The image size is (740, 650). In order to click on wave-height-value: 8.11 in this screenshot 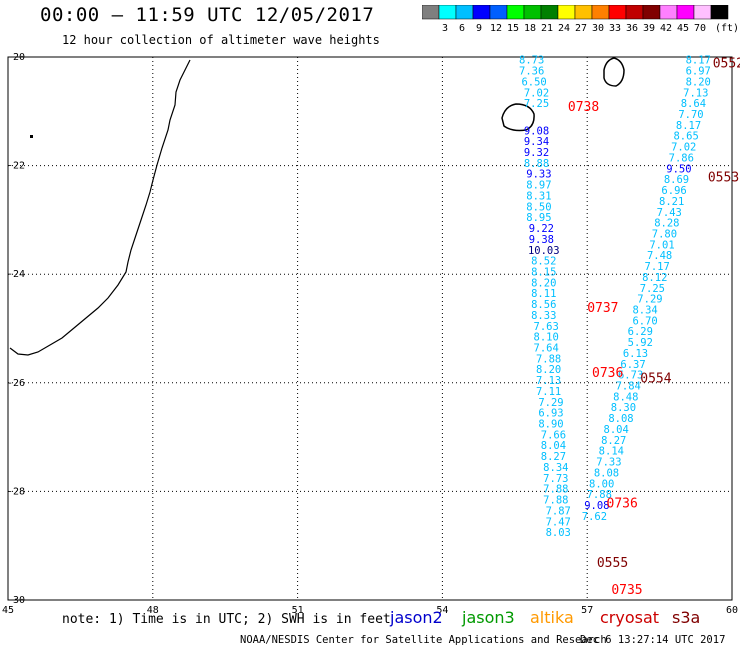, I will do `click(543, 294)`.